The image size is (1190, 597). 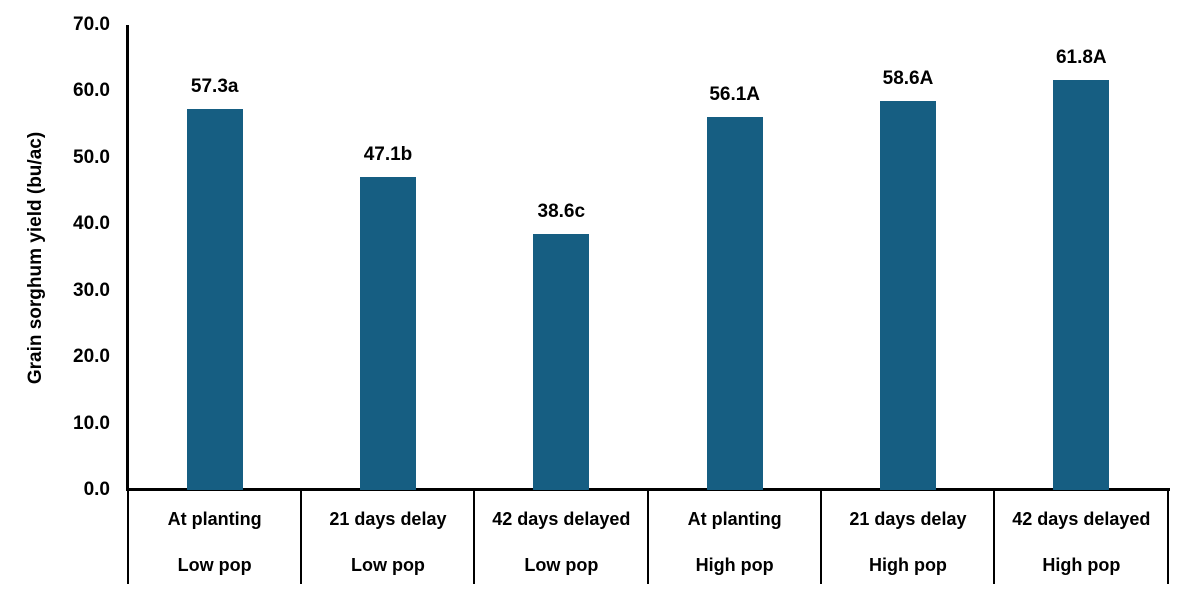 I want to click on category-cell-5: 21 days delay High pop, so click(x=907, y=537).